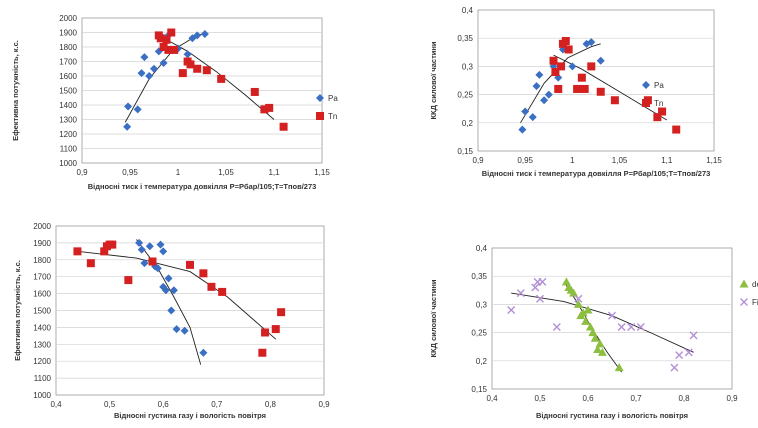  I want to click on x-tick-label: 0,6, so click(588, 398).